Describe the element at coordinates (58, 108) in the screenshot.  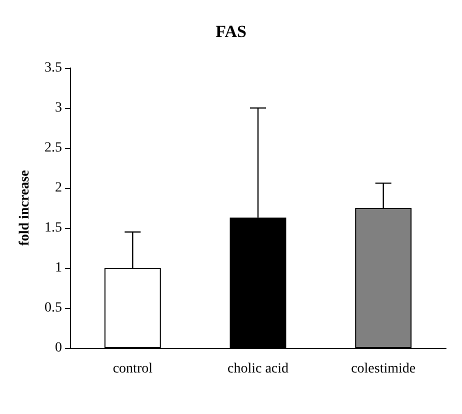
I see `y-tick-label: 3` at that location.